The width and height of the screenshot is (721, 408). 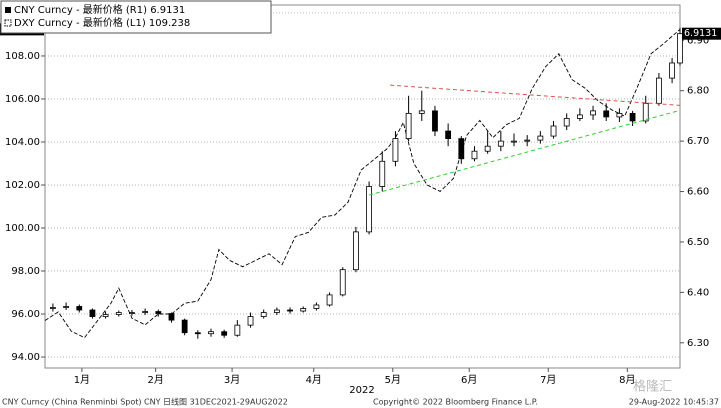 What do you see at coordinates (627, 380) in the screenshot?
I see `x-tick-label: 8月` at bounding box center [627, 380].